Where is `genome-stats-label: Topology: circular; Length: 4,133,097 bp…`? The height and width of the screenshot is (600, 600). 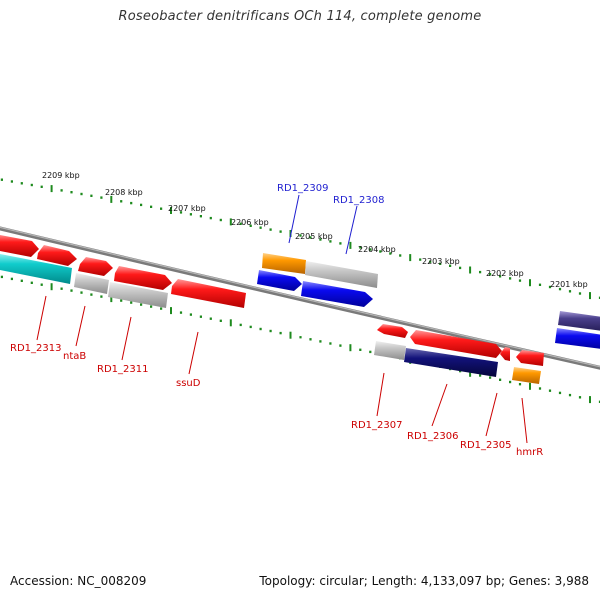
genome-stats-label: Topology: circular; Length: 4,133,097 bp… is located at coordinates (424, 581).